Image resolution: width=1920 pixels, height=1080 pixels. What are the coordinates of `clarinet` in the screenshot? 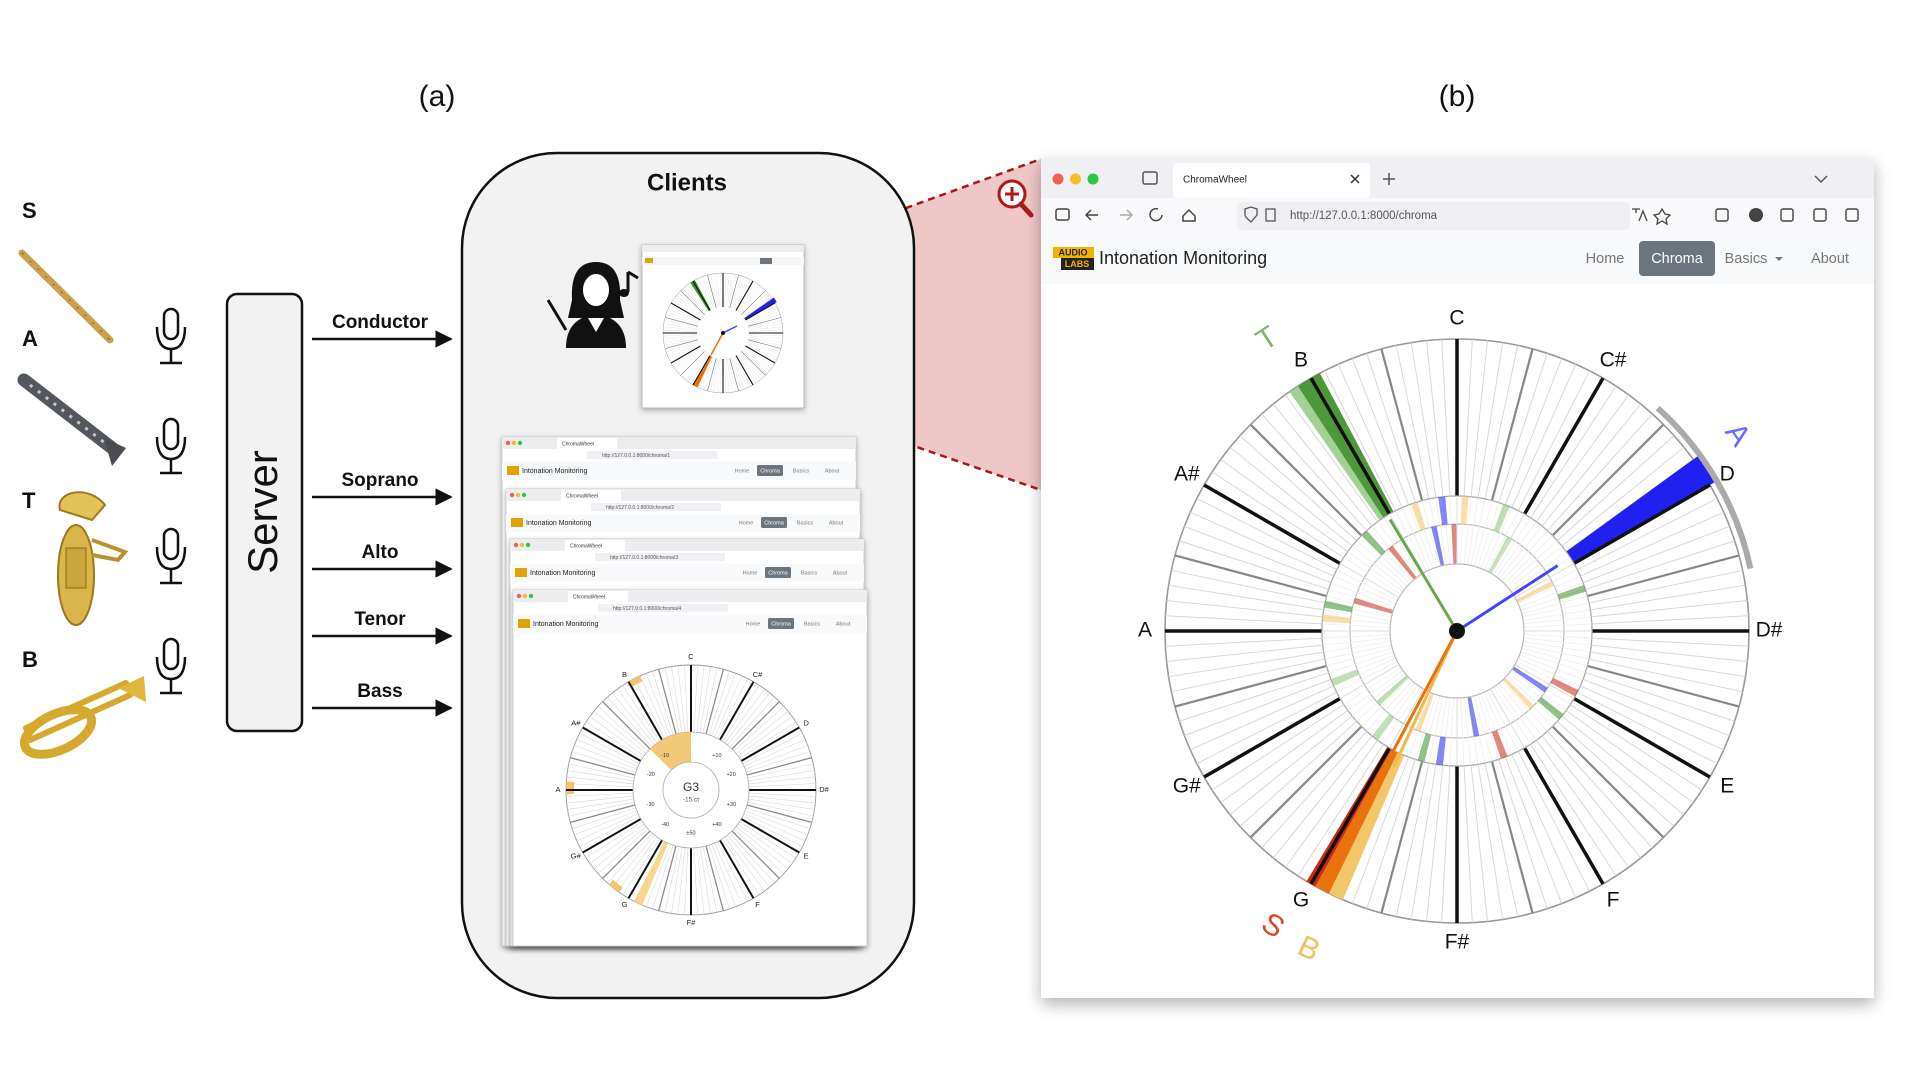 It's located at (68, 414).